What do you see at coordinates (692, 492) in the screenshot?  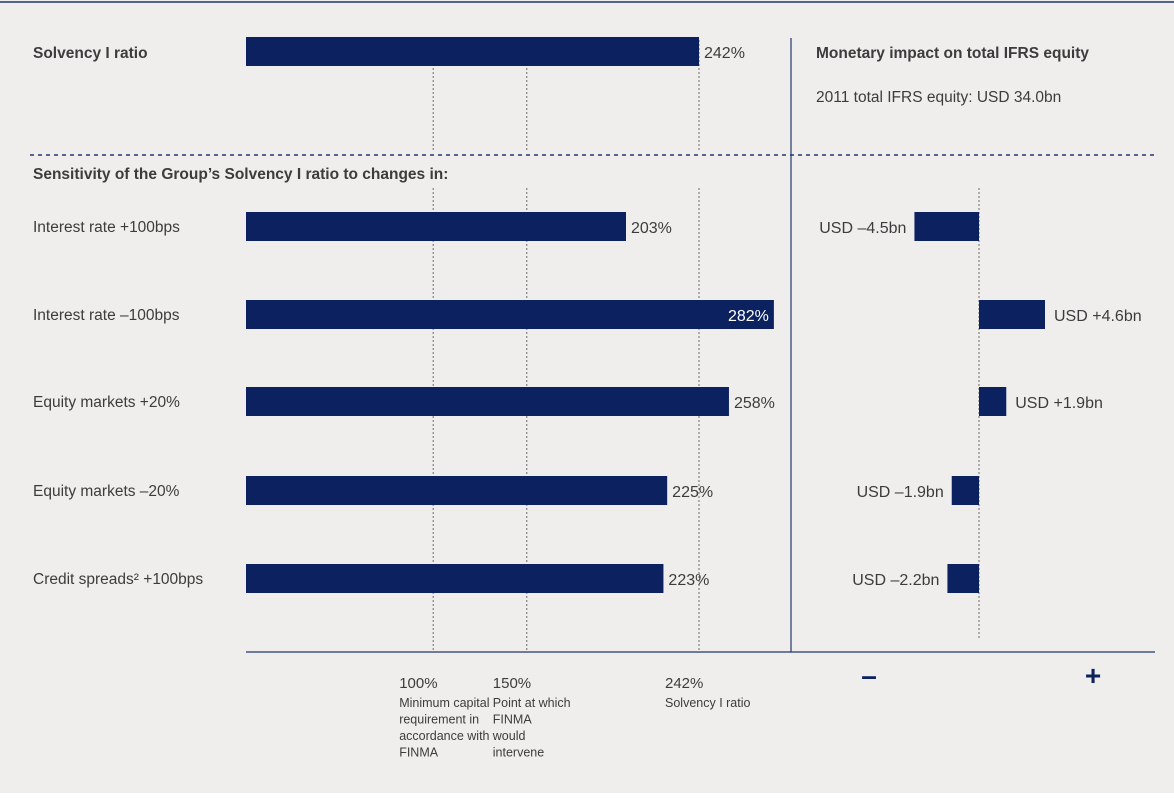 I see `sensitivity-value-label-3: 225%` at bounding box center [692, 492].